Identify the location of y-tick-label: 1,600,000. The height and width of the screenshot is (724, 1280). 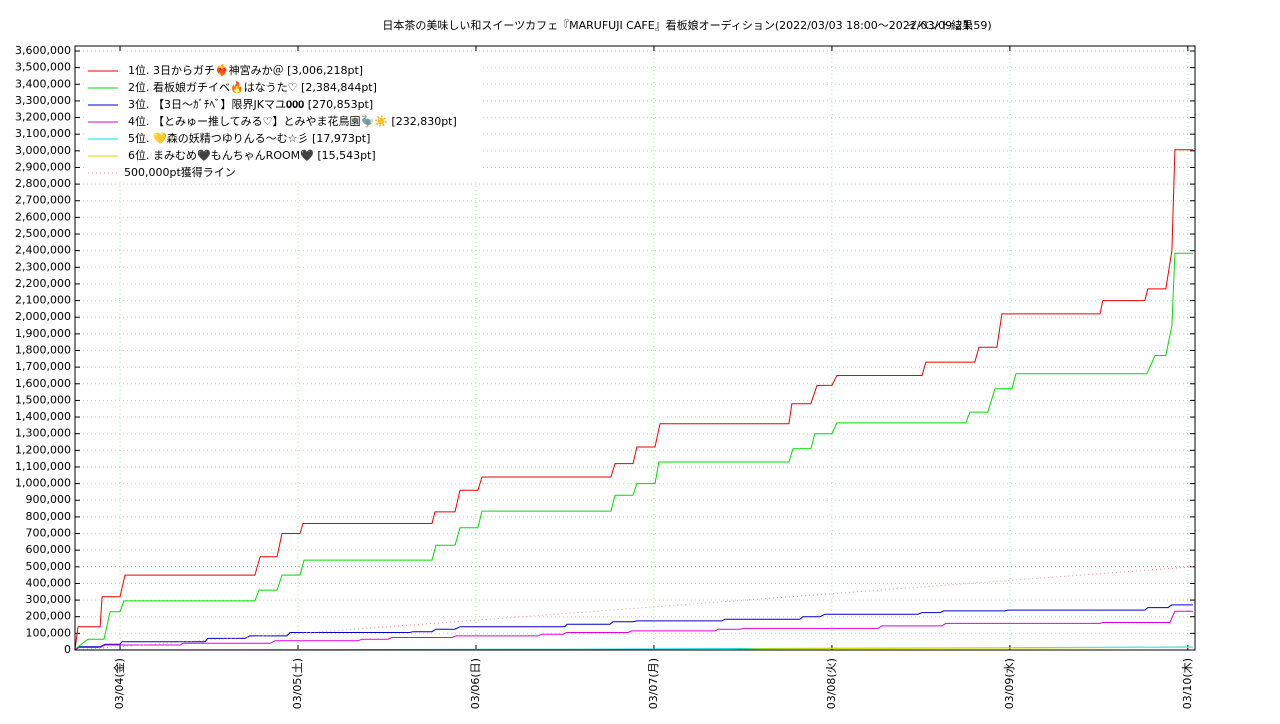
(43, 383).